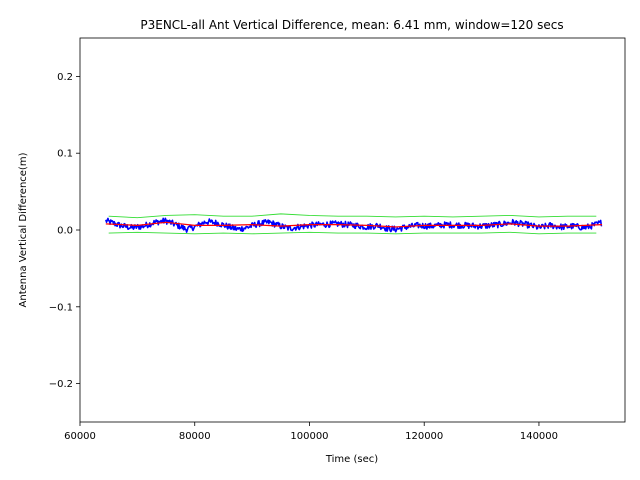 The width and height of the screenshot is (640, 480). I want to click on x-tick-label: 60000, so click(80, 436).